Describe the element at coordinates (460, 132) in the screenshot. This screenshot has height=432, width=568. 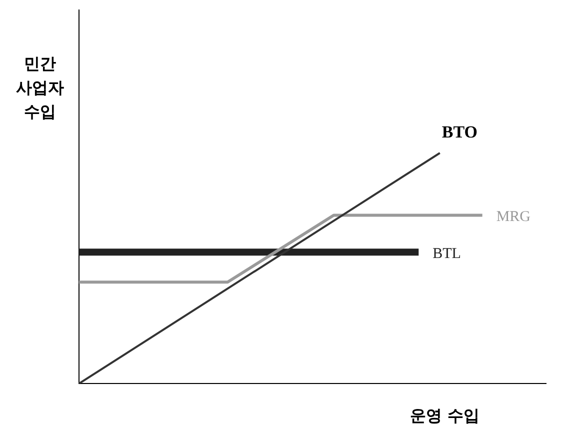
I see `series-label: BTO` at that location.